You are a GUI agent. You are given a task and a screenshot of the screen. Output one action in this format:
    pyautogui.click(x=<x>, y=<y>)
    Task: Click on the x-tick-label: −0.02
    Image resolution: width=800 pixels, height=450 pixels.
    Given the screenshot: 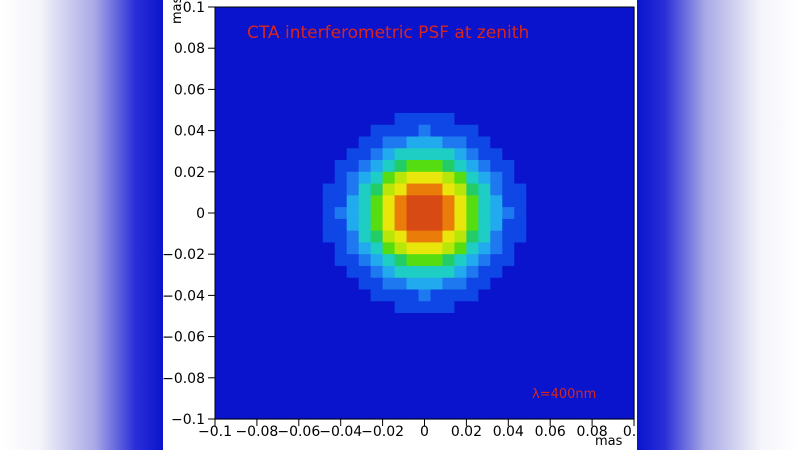 What is the action you would take?
    pyautogui.click(x=382, y=432)
    